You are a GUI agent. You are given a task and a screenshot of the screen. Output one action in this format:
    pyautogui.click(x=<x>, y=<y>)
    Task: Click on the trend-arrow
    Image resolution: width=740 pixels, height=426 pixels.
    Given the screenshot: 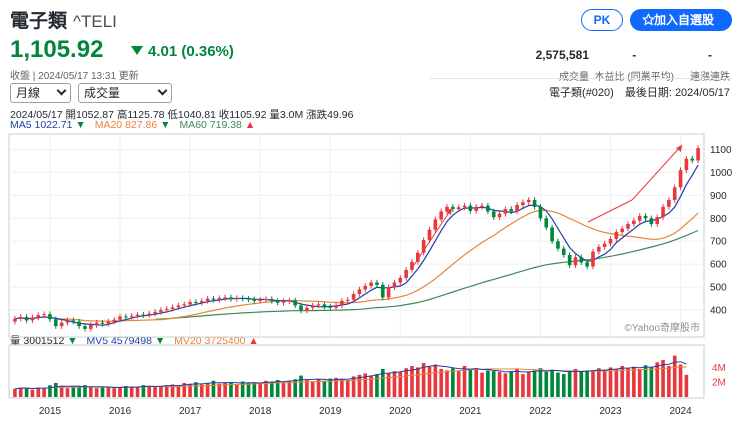 What is the action you would take?
    pyautogui.click(x=432, y=238)
    